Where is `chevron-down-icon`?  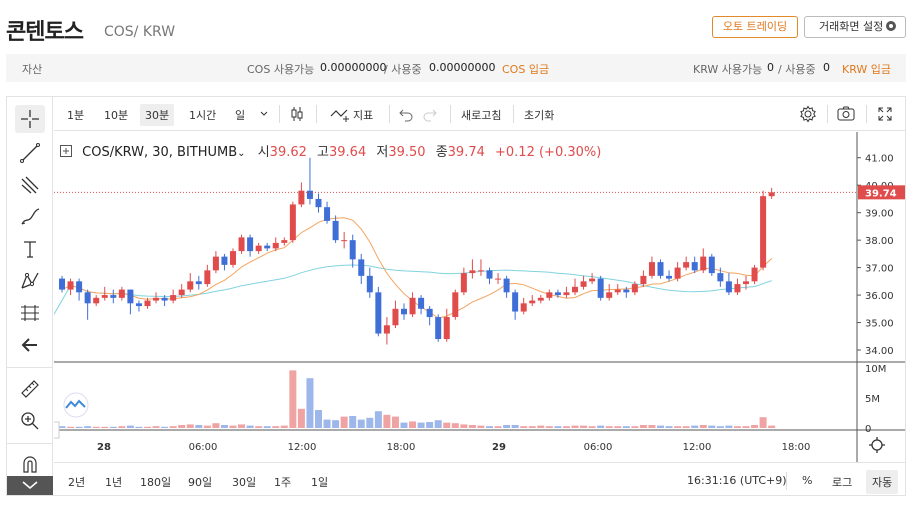
chevron-down-icon is located at coordinates (264, 114).